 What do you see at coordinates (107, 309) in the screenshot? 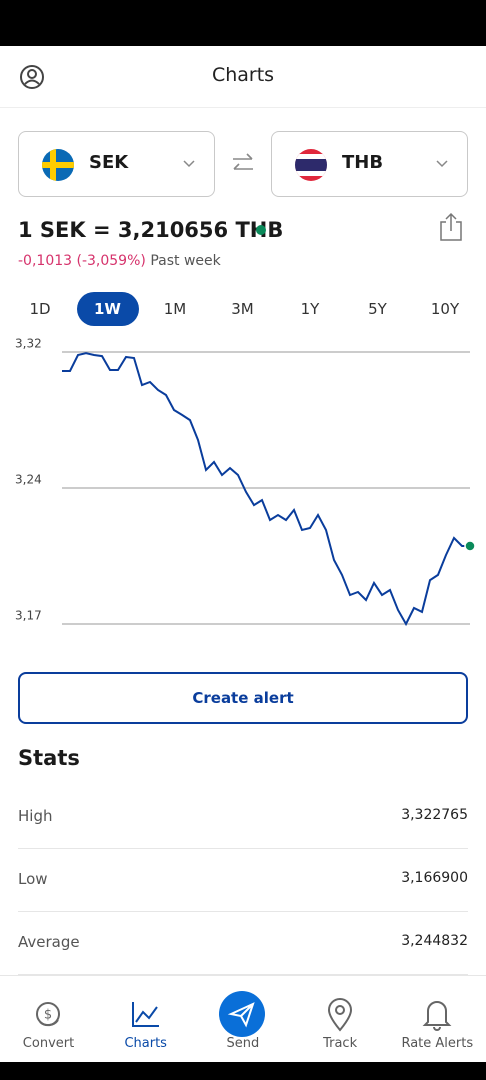
I see `range-tab: 1W` at bounding box center [107, 309].